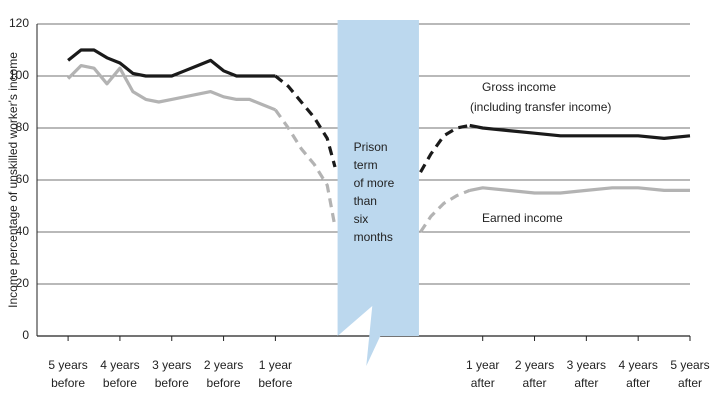  I want to click on y-tick-label: 120, so click(19, 23).